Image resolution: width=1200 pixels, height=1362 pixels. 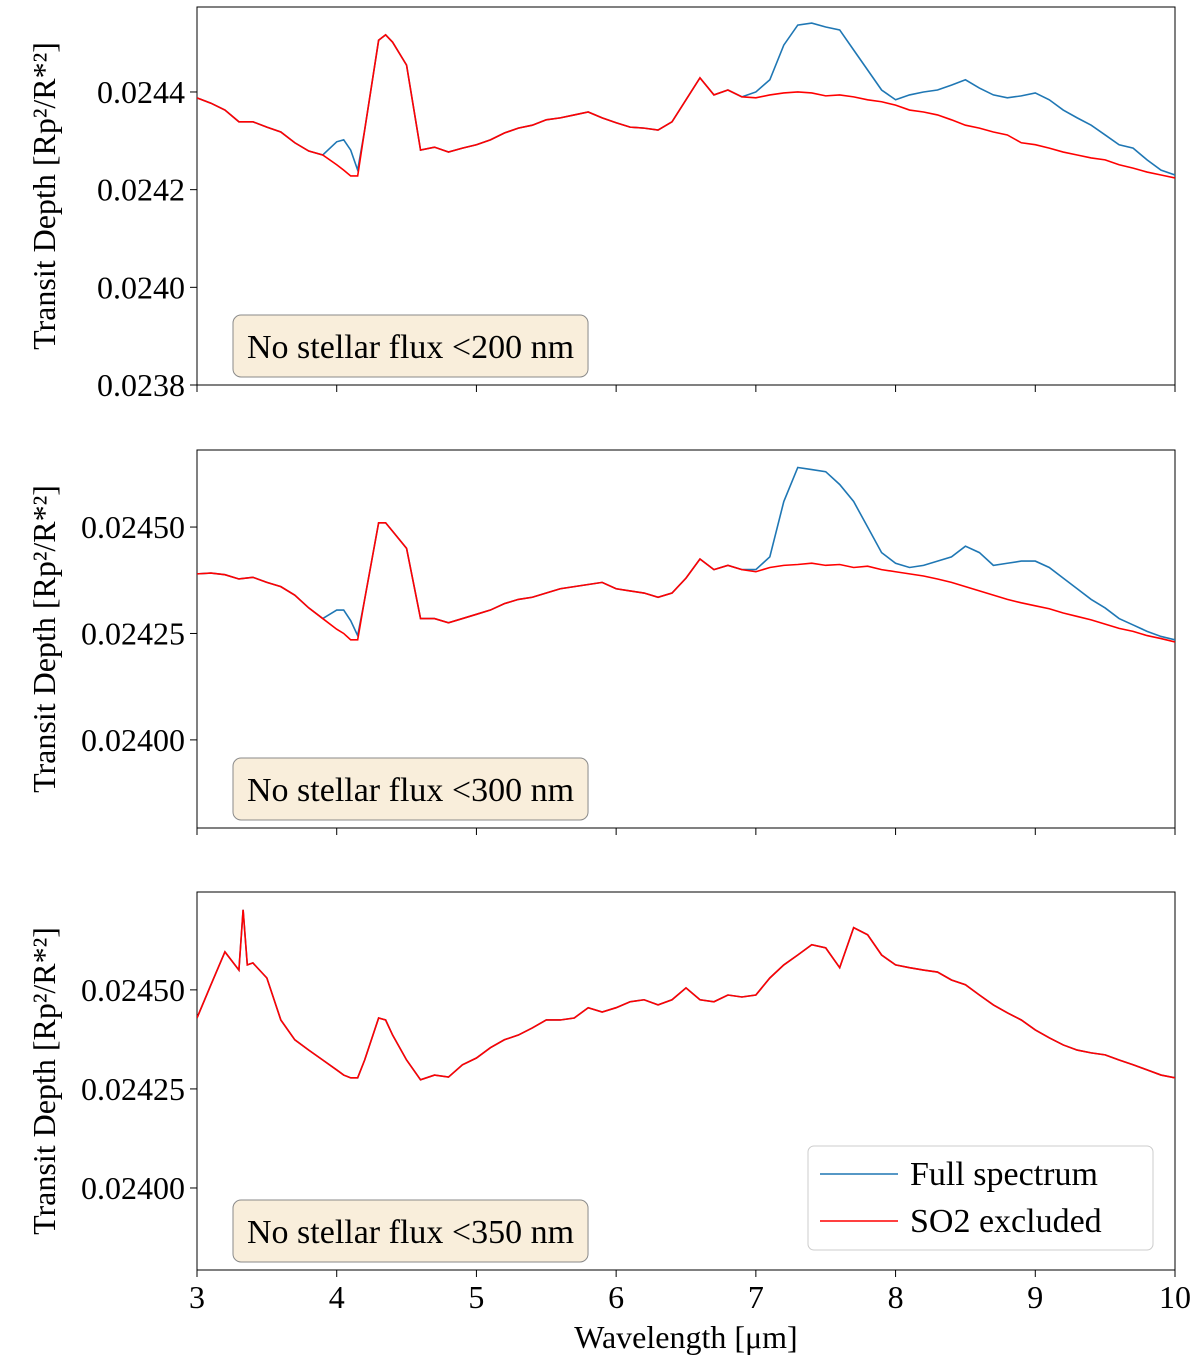 I want to click on y-tick-label: 0.0240, so click(x=141, y=287).